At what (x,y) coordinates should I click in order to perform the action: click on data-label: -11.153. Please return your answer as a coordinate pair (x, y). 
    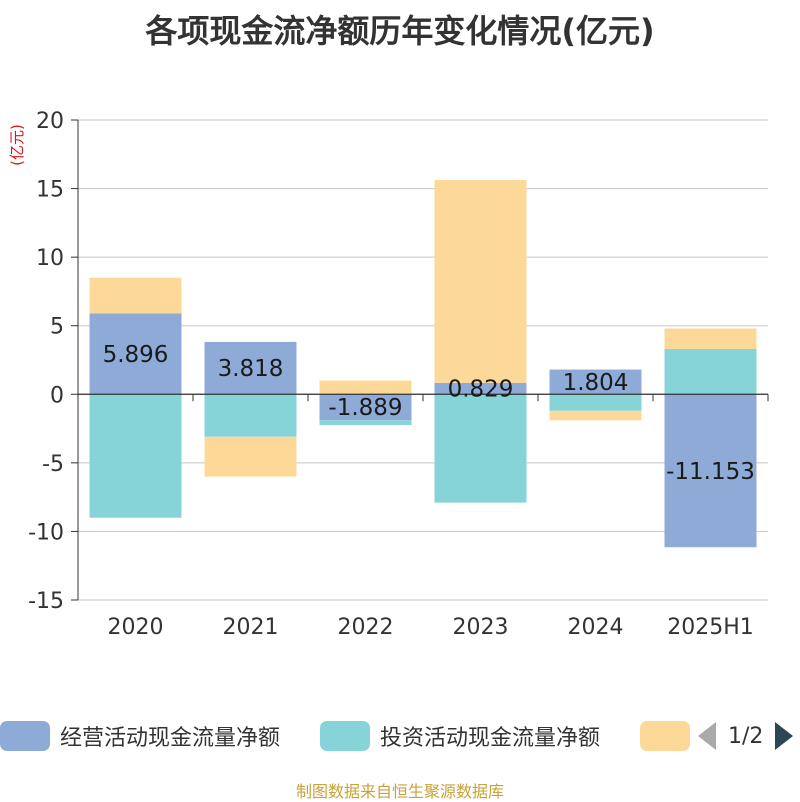
    Looking at the image, I should click on (710, 472).